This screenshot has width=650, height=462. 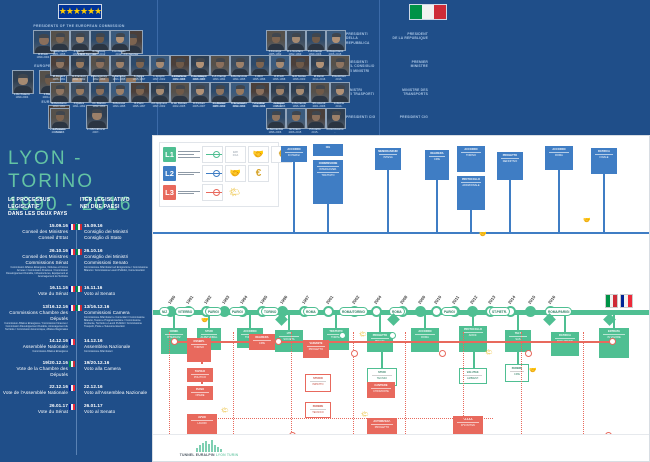 I want to click on france-flag-mini-icon, so click(x=72, y=406).